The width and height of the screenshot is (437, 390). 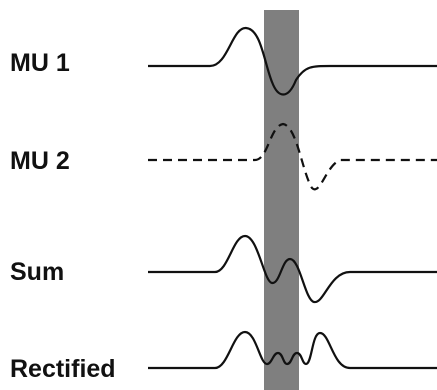 What do you see at coordinates (40, 63) in the screenshot?
I see `mu1-label: MU 1` at bounding box center [40, 63].